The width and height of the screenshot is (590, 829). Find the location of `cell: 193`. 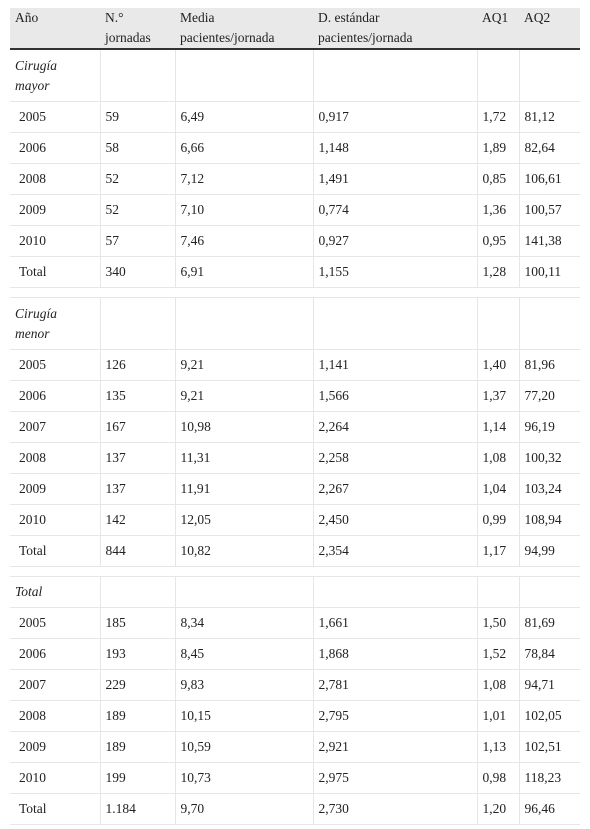

cell: 193 is located at coordinates (137, 654).